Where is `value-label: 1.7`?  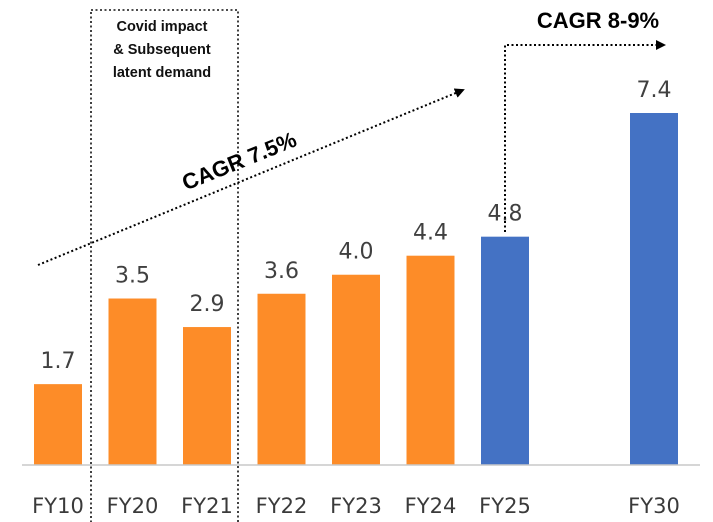 value-label: 1.7 is located at coordinates (58, 361).